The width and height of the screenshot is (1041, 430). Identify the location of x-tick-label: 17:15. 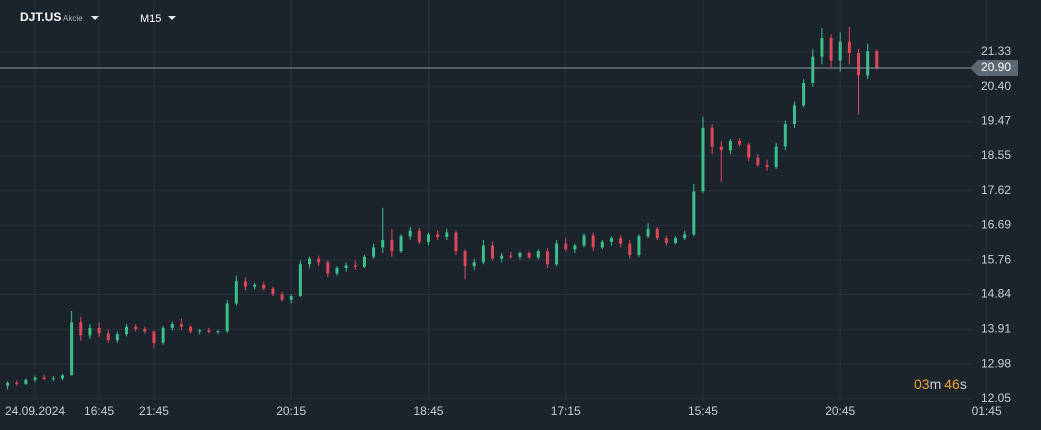
(566, 411).